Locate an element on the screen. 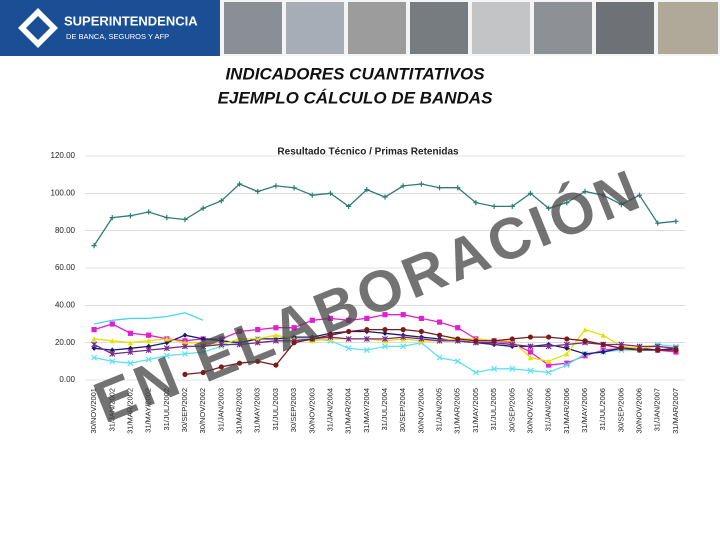 This screenshot has width=720, height=545. x-tick-label: 30/NOV/2002 is located at coordinates (202, 410).